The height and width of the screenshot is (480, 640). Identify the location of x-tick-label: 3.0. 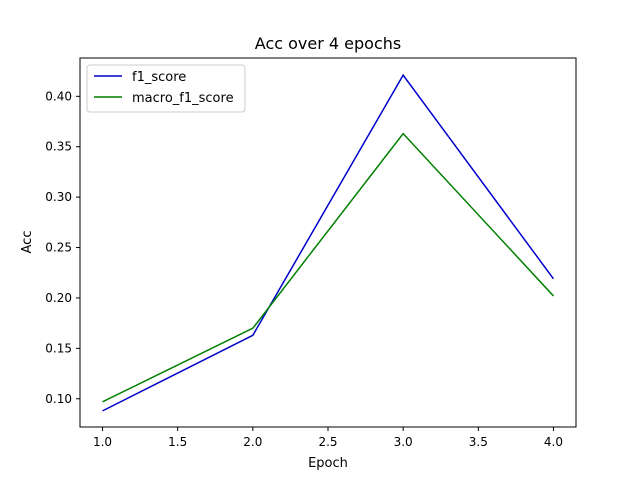
(403, 442).